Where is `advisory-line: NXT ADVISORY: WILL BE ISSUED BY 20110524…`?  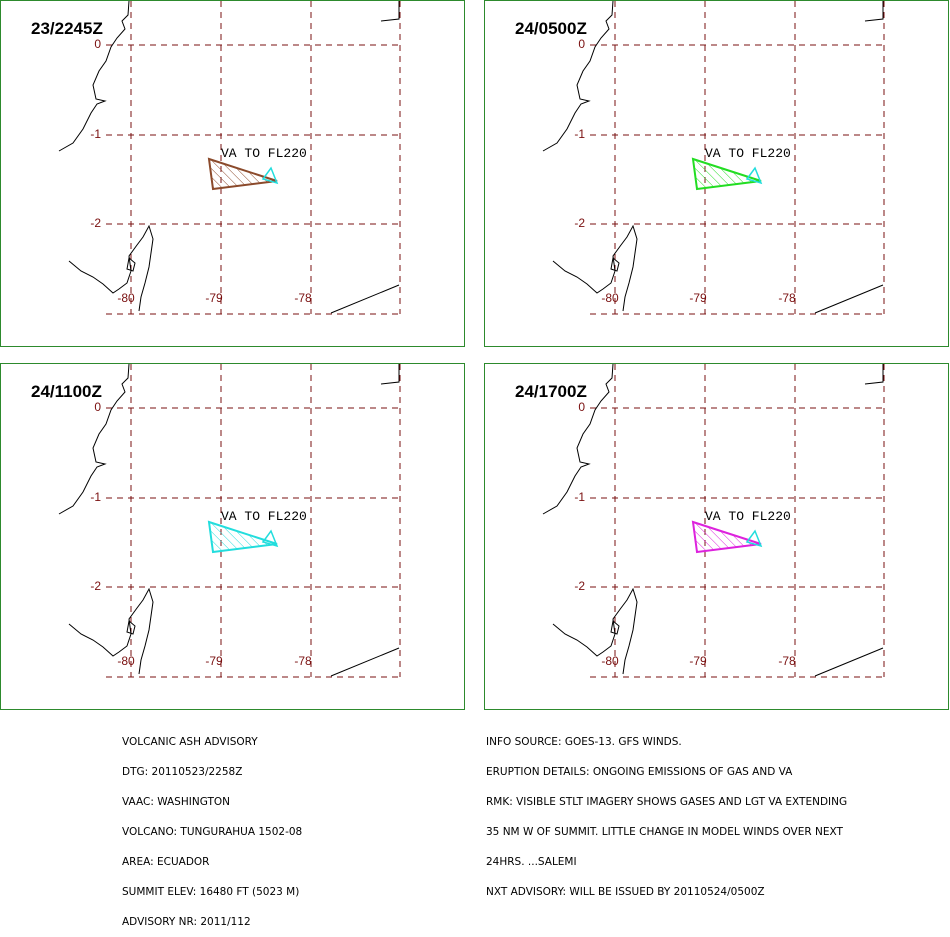 advisory-line: NXT ADVISORY: WILL BE ISSUED BY 20110524… is located at coordinates (625, 892).